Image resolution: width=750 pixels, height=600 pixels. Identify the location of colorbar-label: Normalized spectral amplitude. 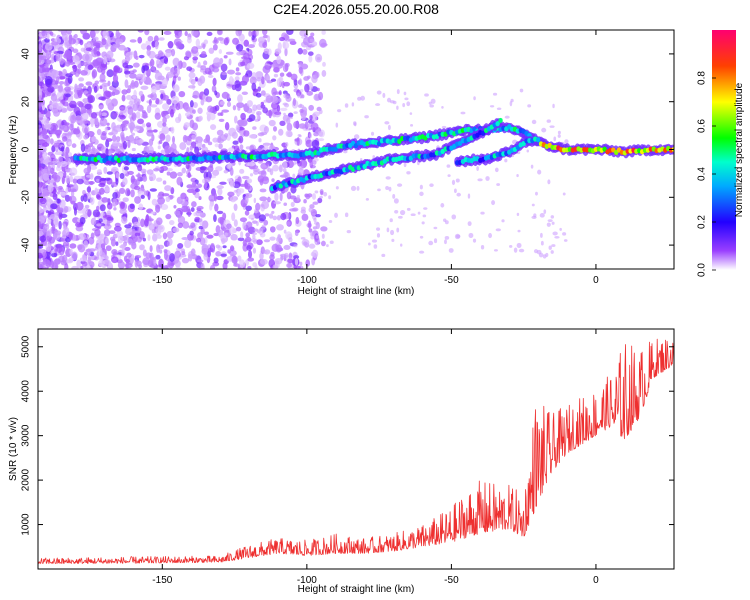
(739, 149).